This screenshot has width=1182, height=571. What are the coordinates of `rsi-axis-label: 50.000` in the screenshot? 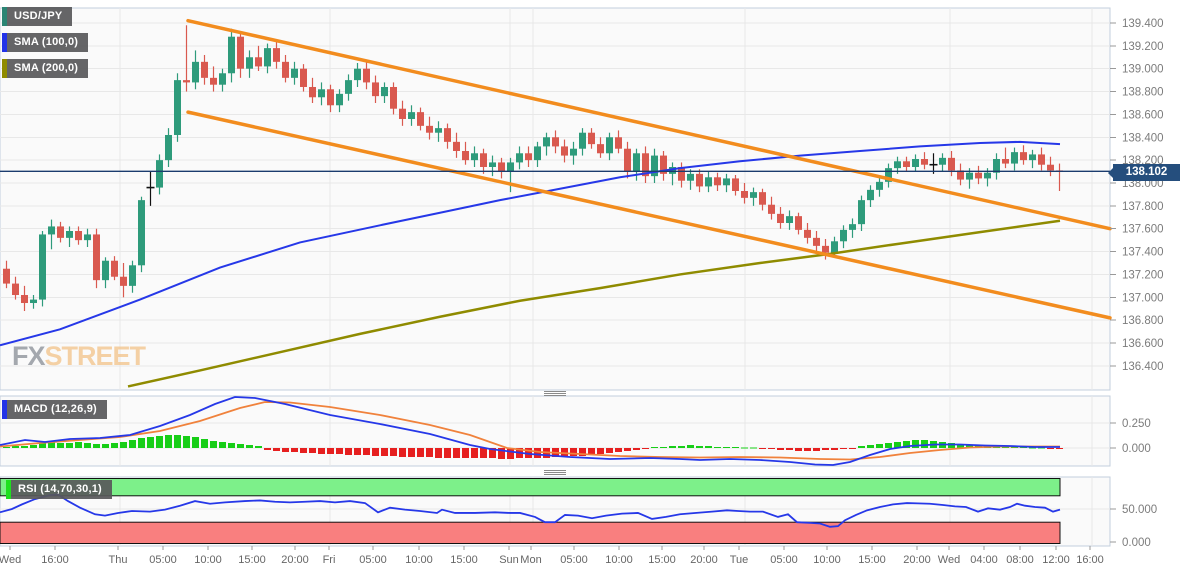 It's located at (1139, 510).